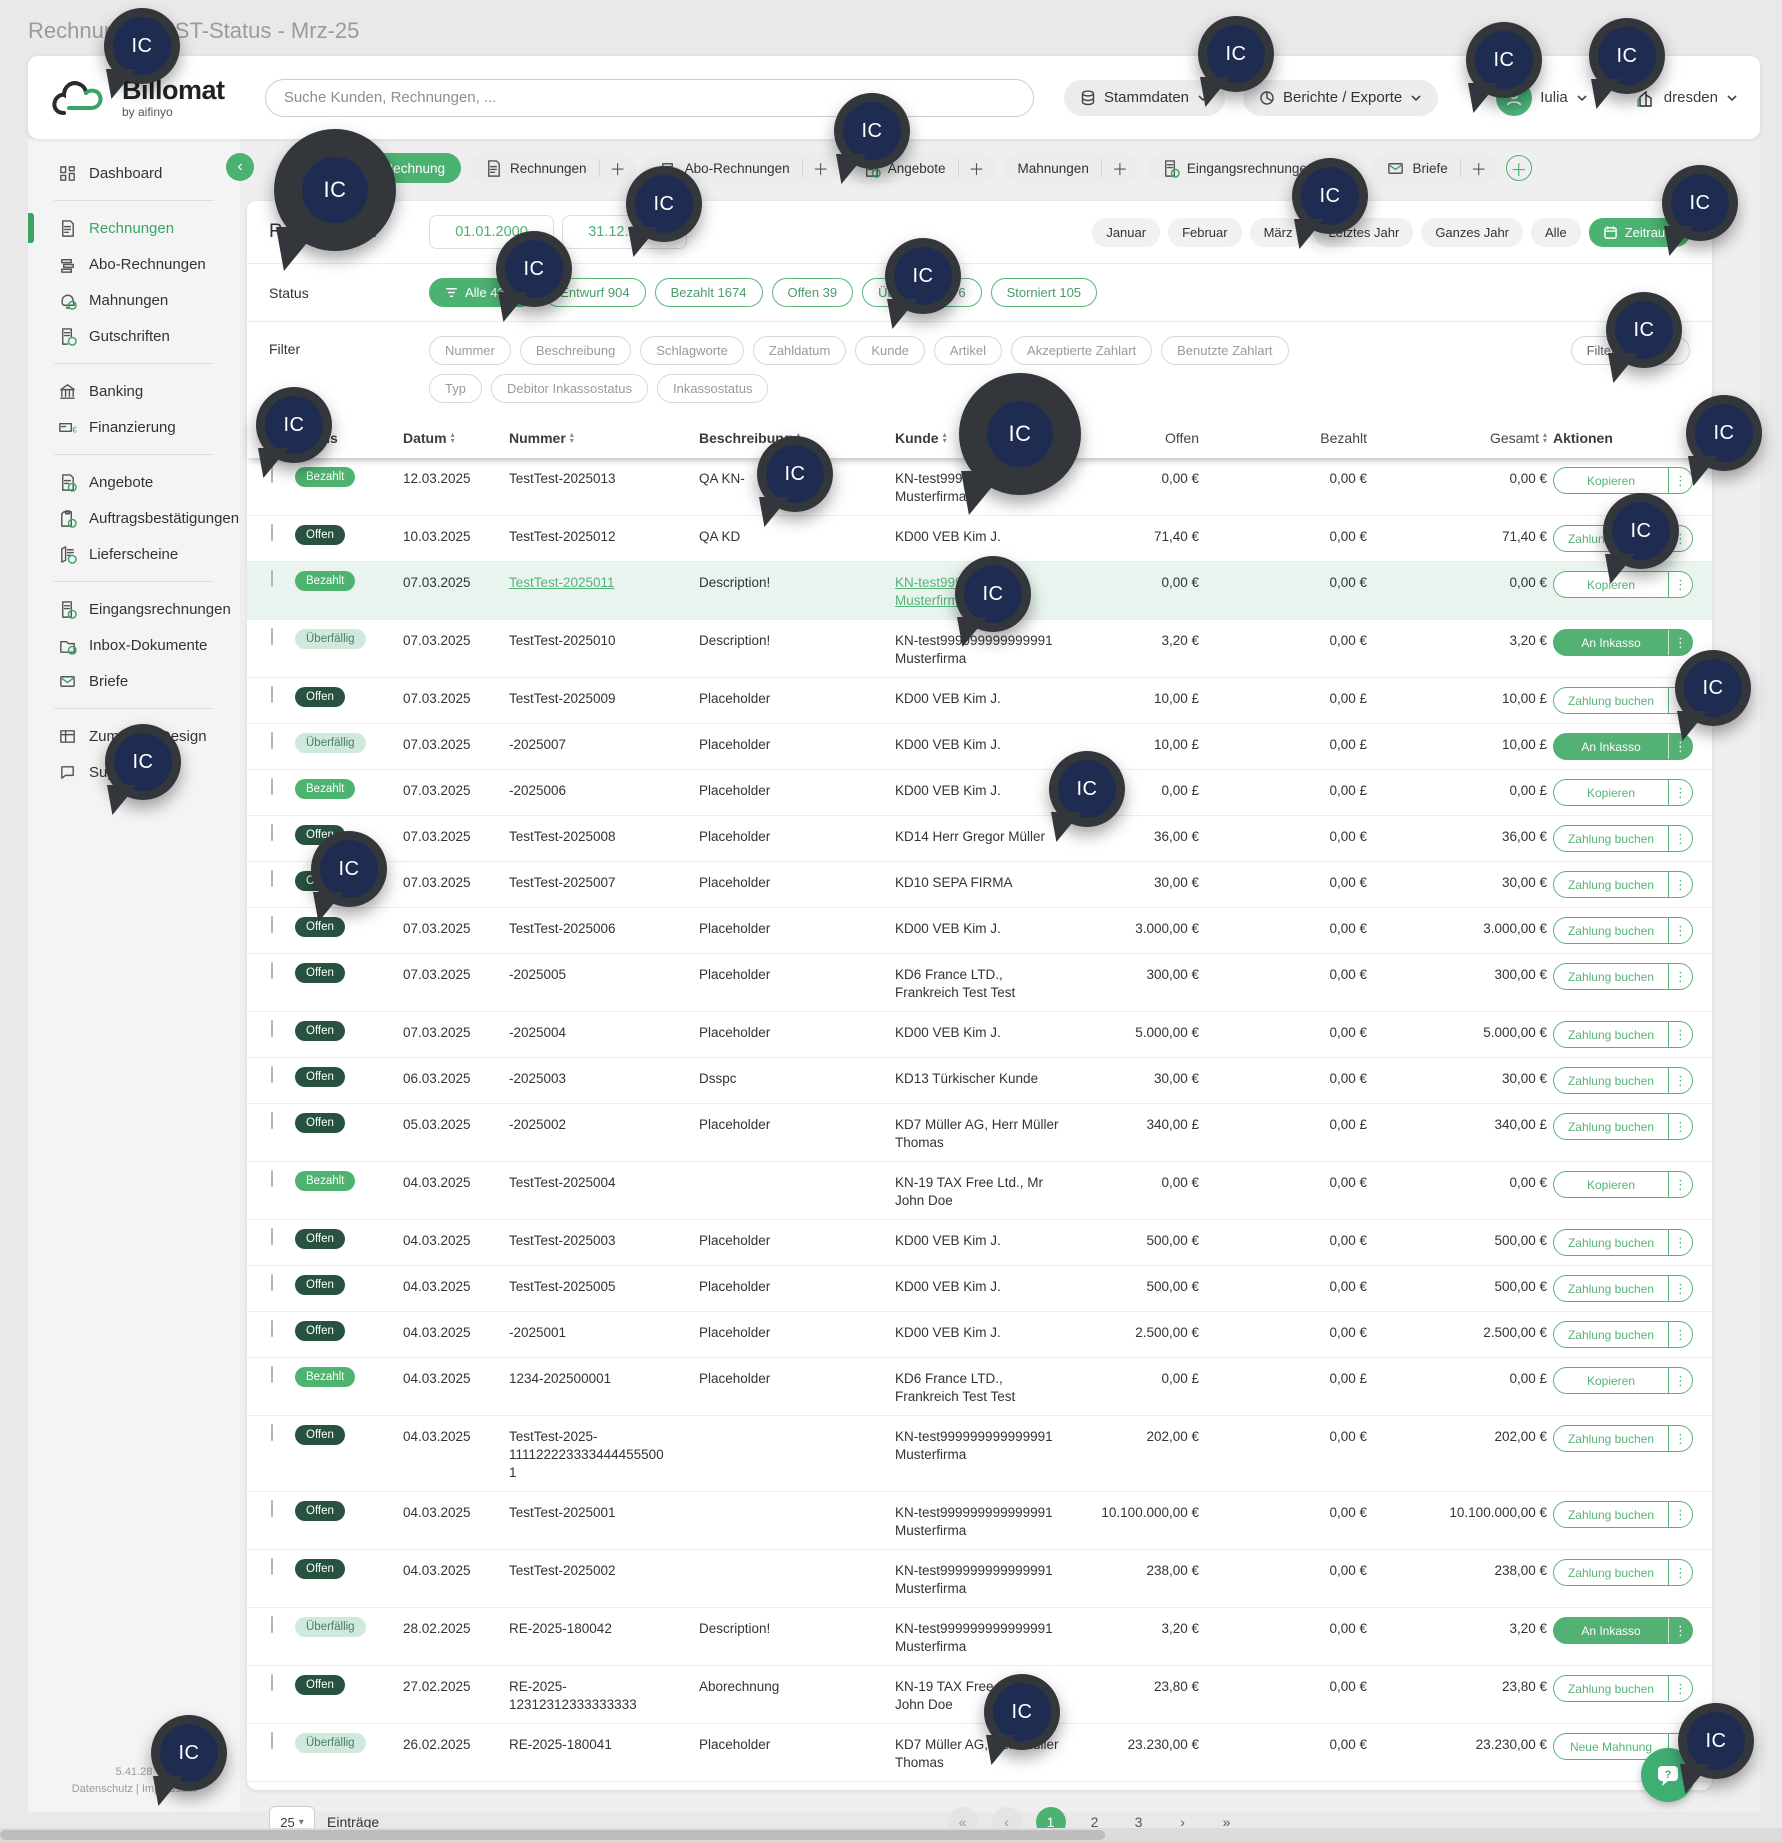  Describe the element at coordinates (921, 168) in the screenshot. I see `tab-angebote: Angebote ＋` at that location.